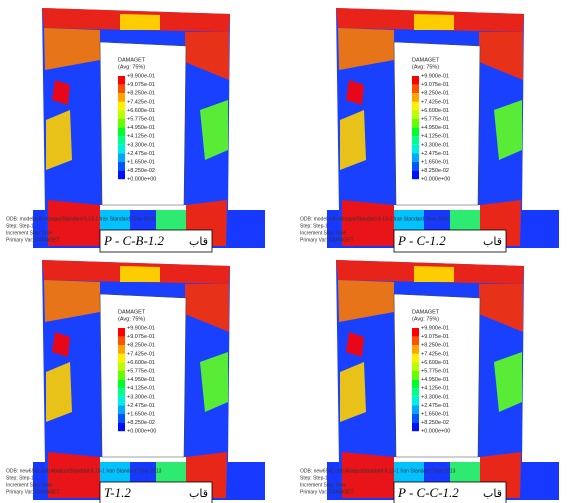  What do you see at coordinates (435, 423) in the screenshot?
I see `legend-value: +8.250e-02` at bounding box center [435, 423].